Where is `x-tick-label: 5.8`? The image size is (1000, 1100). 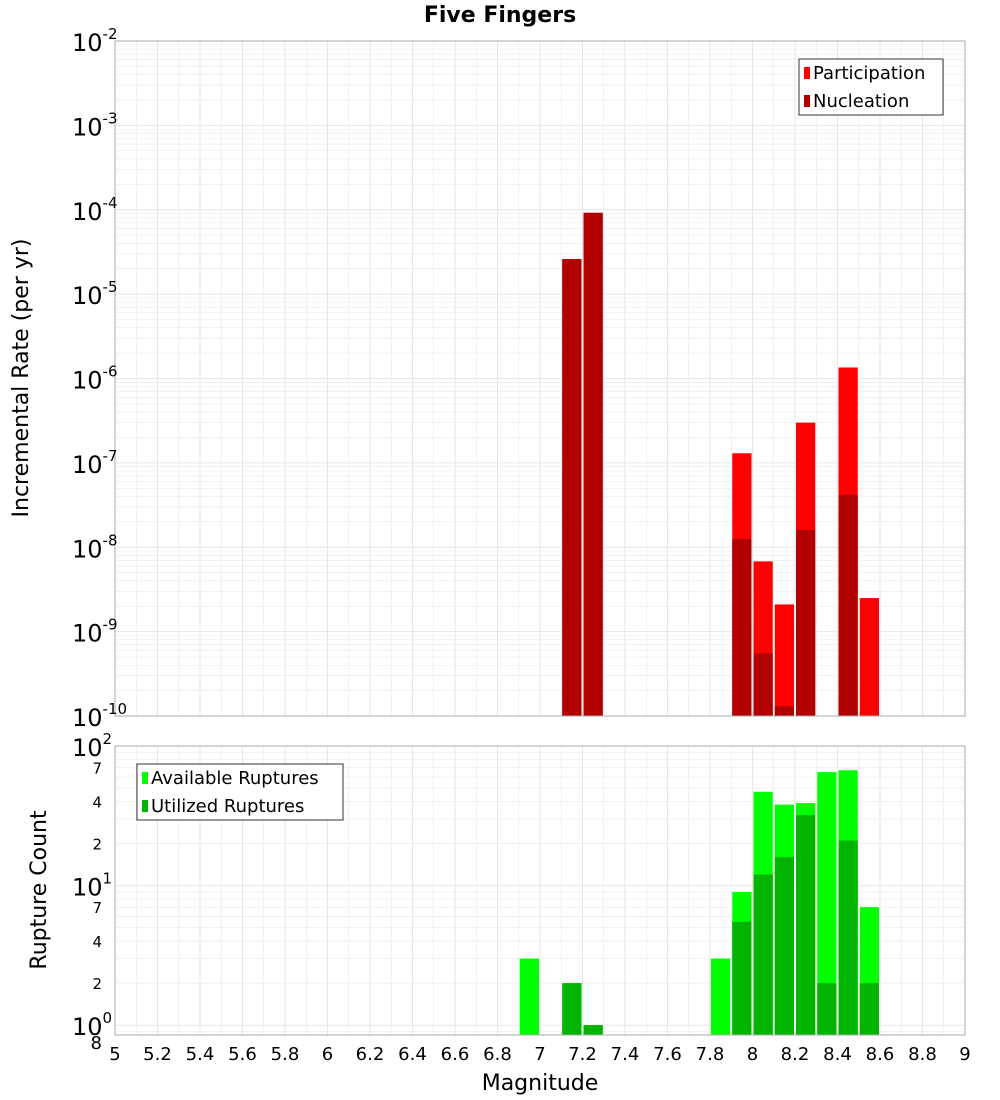 x-tick-label: 5.8 is located at coordinates (285, 1054).